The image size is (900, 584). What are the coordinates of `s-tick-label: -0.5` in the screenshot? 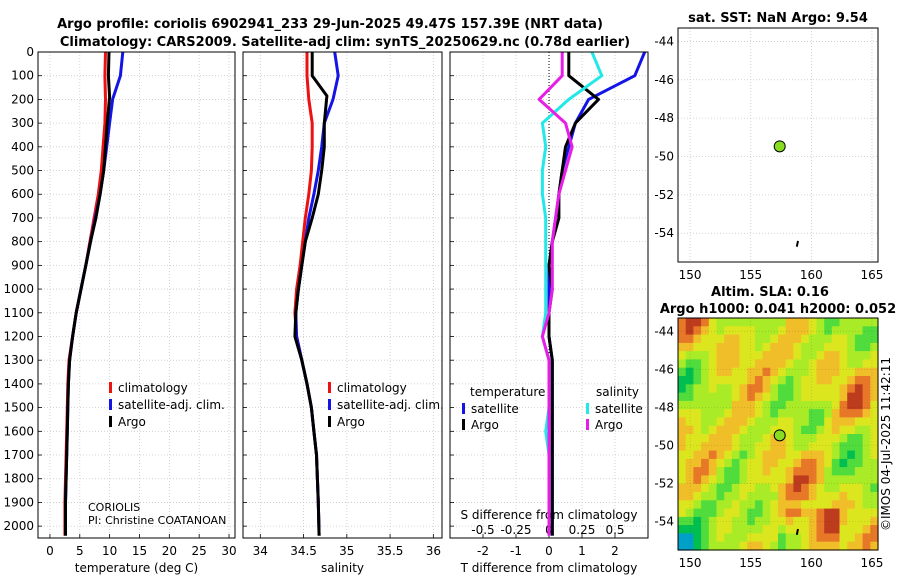 It's located at (482, 530).